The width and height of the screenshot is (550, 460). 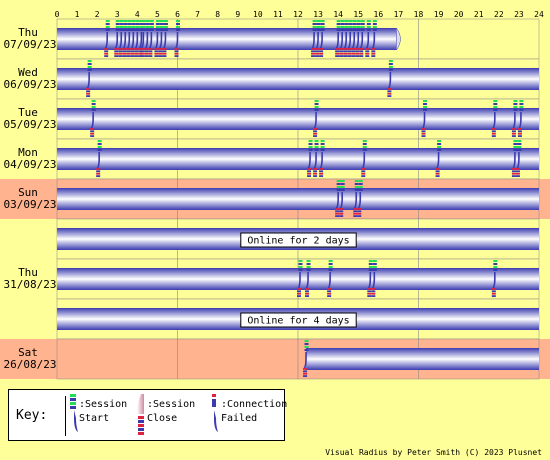 What do you see at coordinates (65, 416) in the screenshot?
I see `legend-divider` at bounding box center [65, 416].